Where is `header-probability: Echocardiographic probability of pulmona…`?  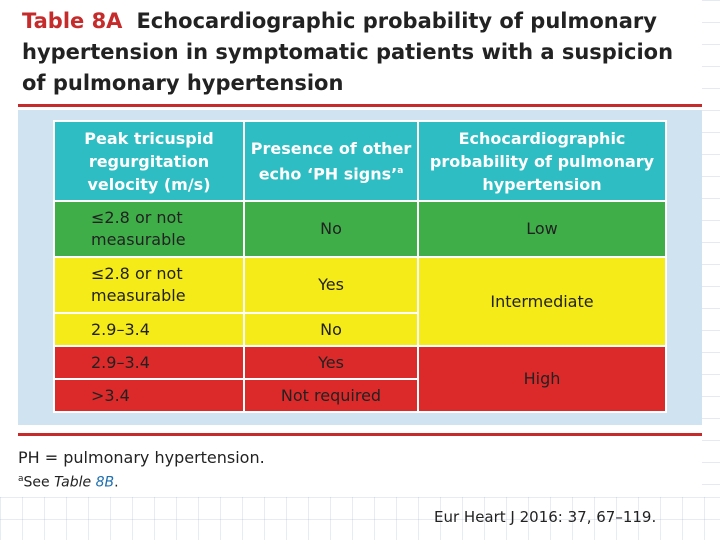
header-probability: Echocardiographic probability of pulmona… is located at coordinates (542, 161).